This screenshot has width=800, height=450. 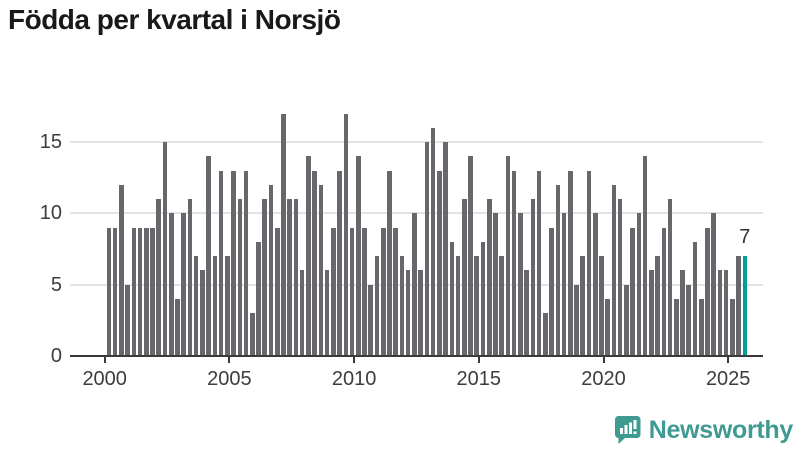 I want to click on bar-2015-q3, so click(x=495, y=284).